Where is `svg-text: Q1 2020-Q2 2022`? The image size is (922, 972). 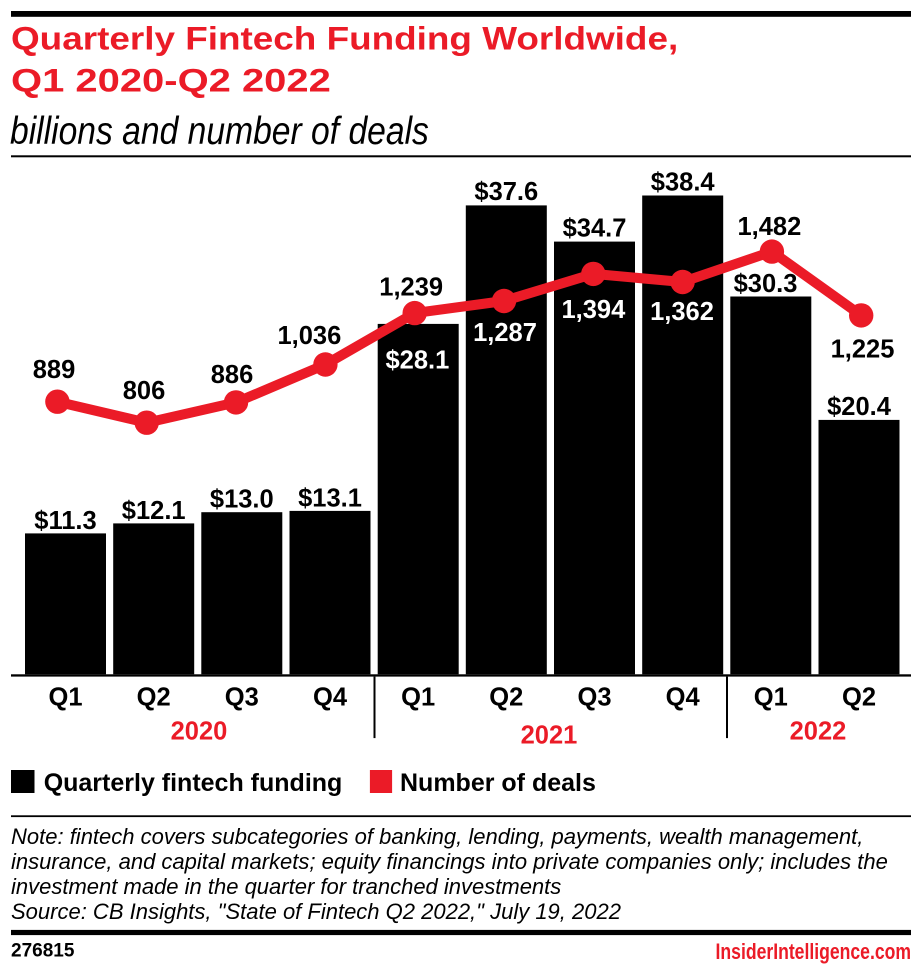 svg-text: Q1 2020-Q2 2022 is located at coordinates (171, 80).